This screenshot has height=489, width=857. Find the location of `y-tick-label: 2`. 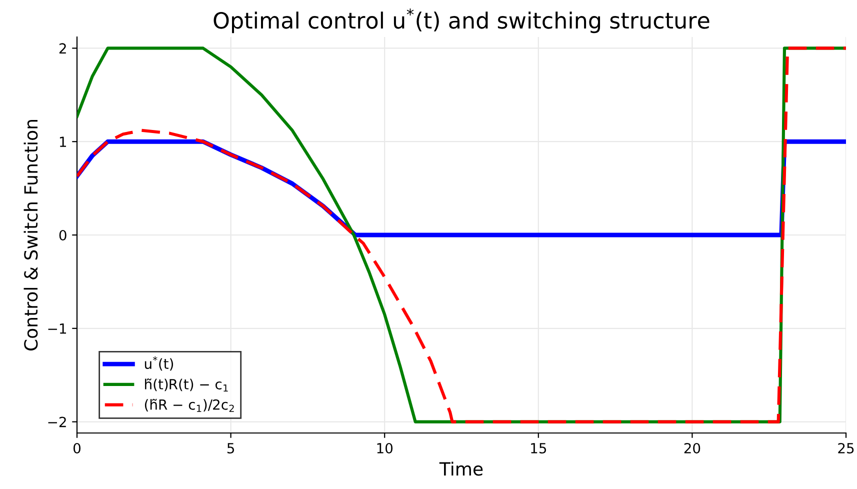

y-tick-label: 2 is located at coordinates (62, 48).